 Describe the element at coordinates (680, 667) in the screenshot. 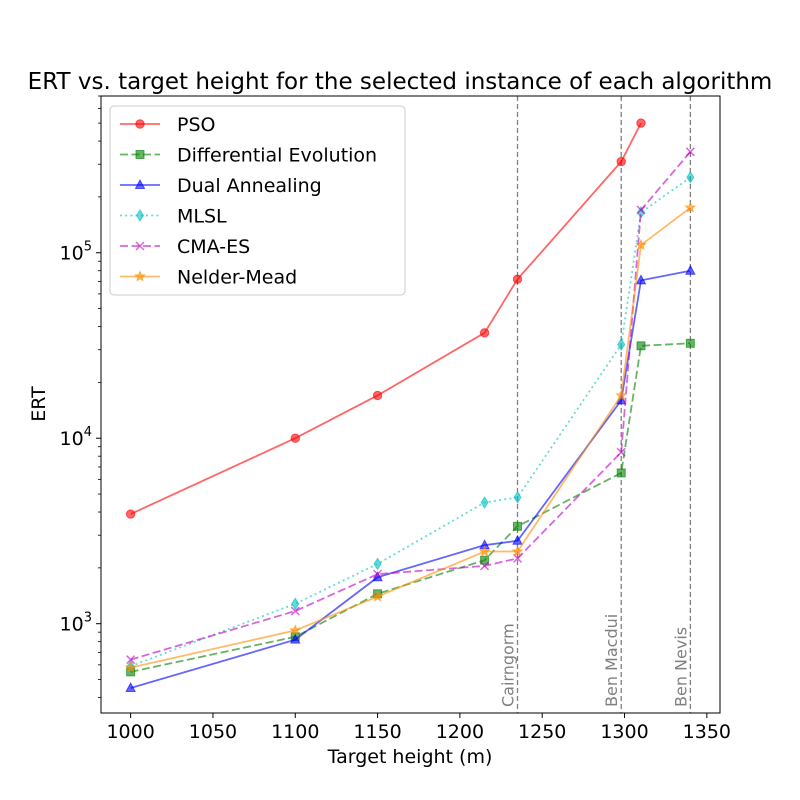

I see `annotation-label: Ben Nevis` at that location.